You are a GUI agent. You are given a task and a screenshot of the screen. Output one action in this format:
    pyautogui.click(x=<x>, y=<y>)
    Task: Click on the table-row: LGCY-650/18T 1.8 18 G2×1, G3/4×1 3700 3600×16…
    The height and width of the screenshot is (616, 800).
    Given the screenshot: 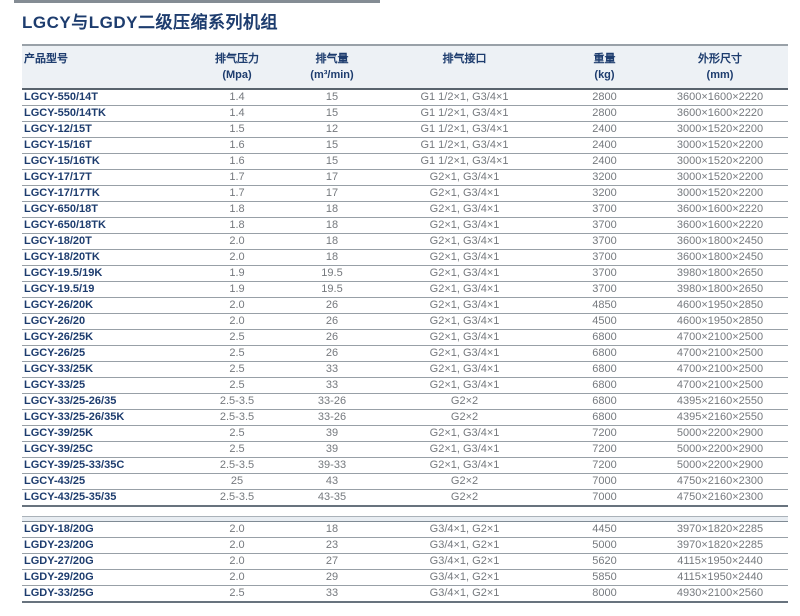 What is the action you would take?
    pyautogui.click(x=405, y=209)
    